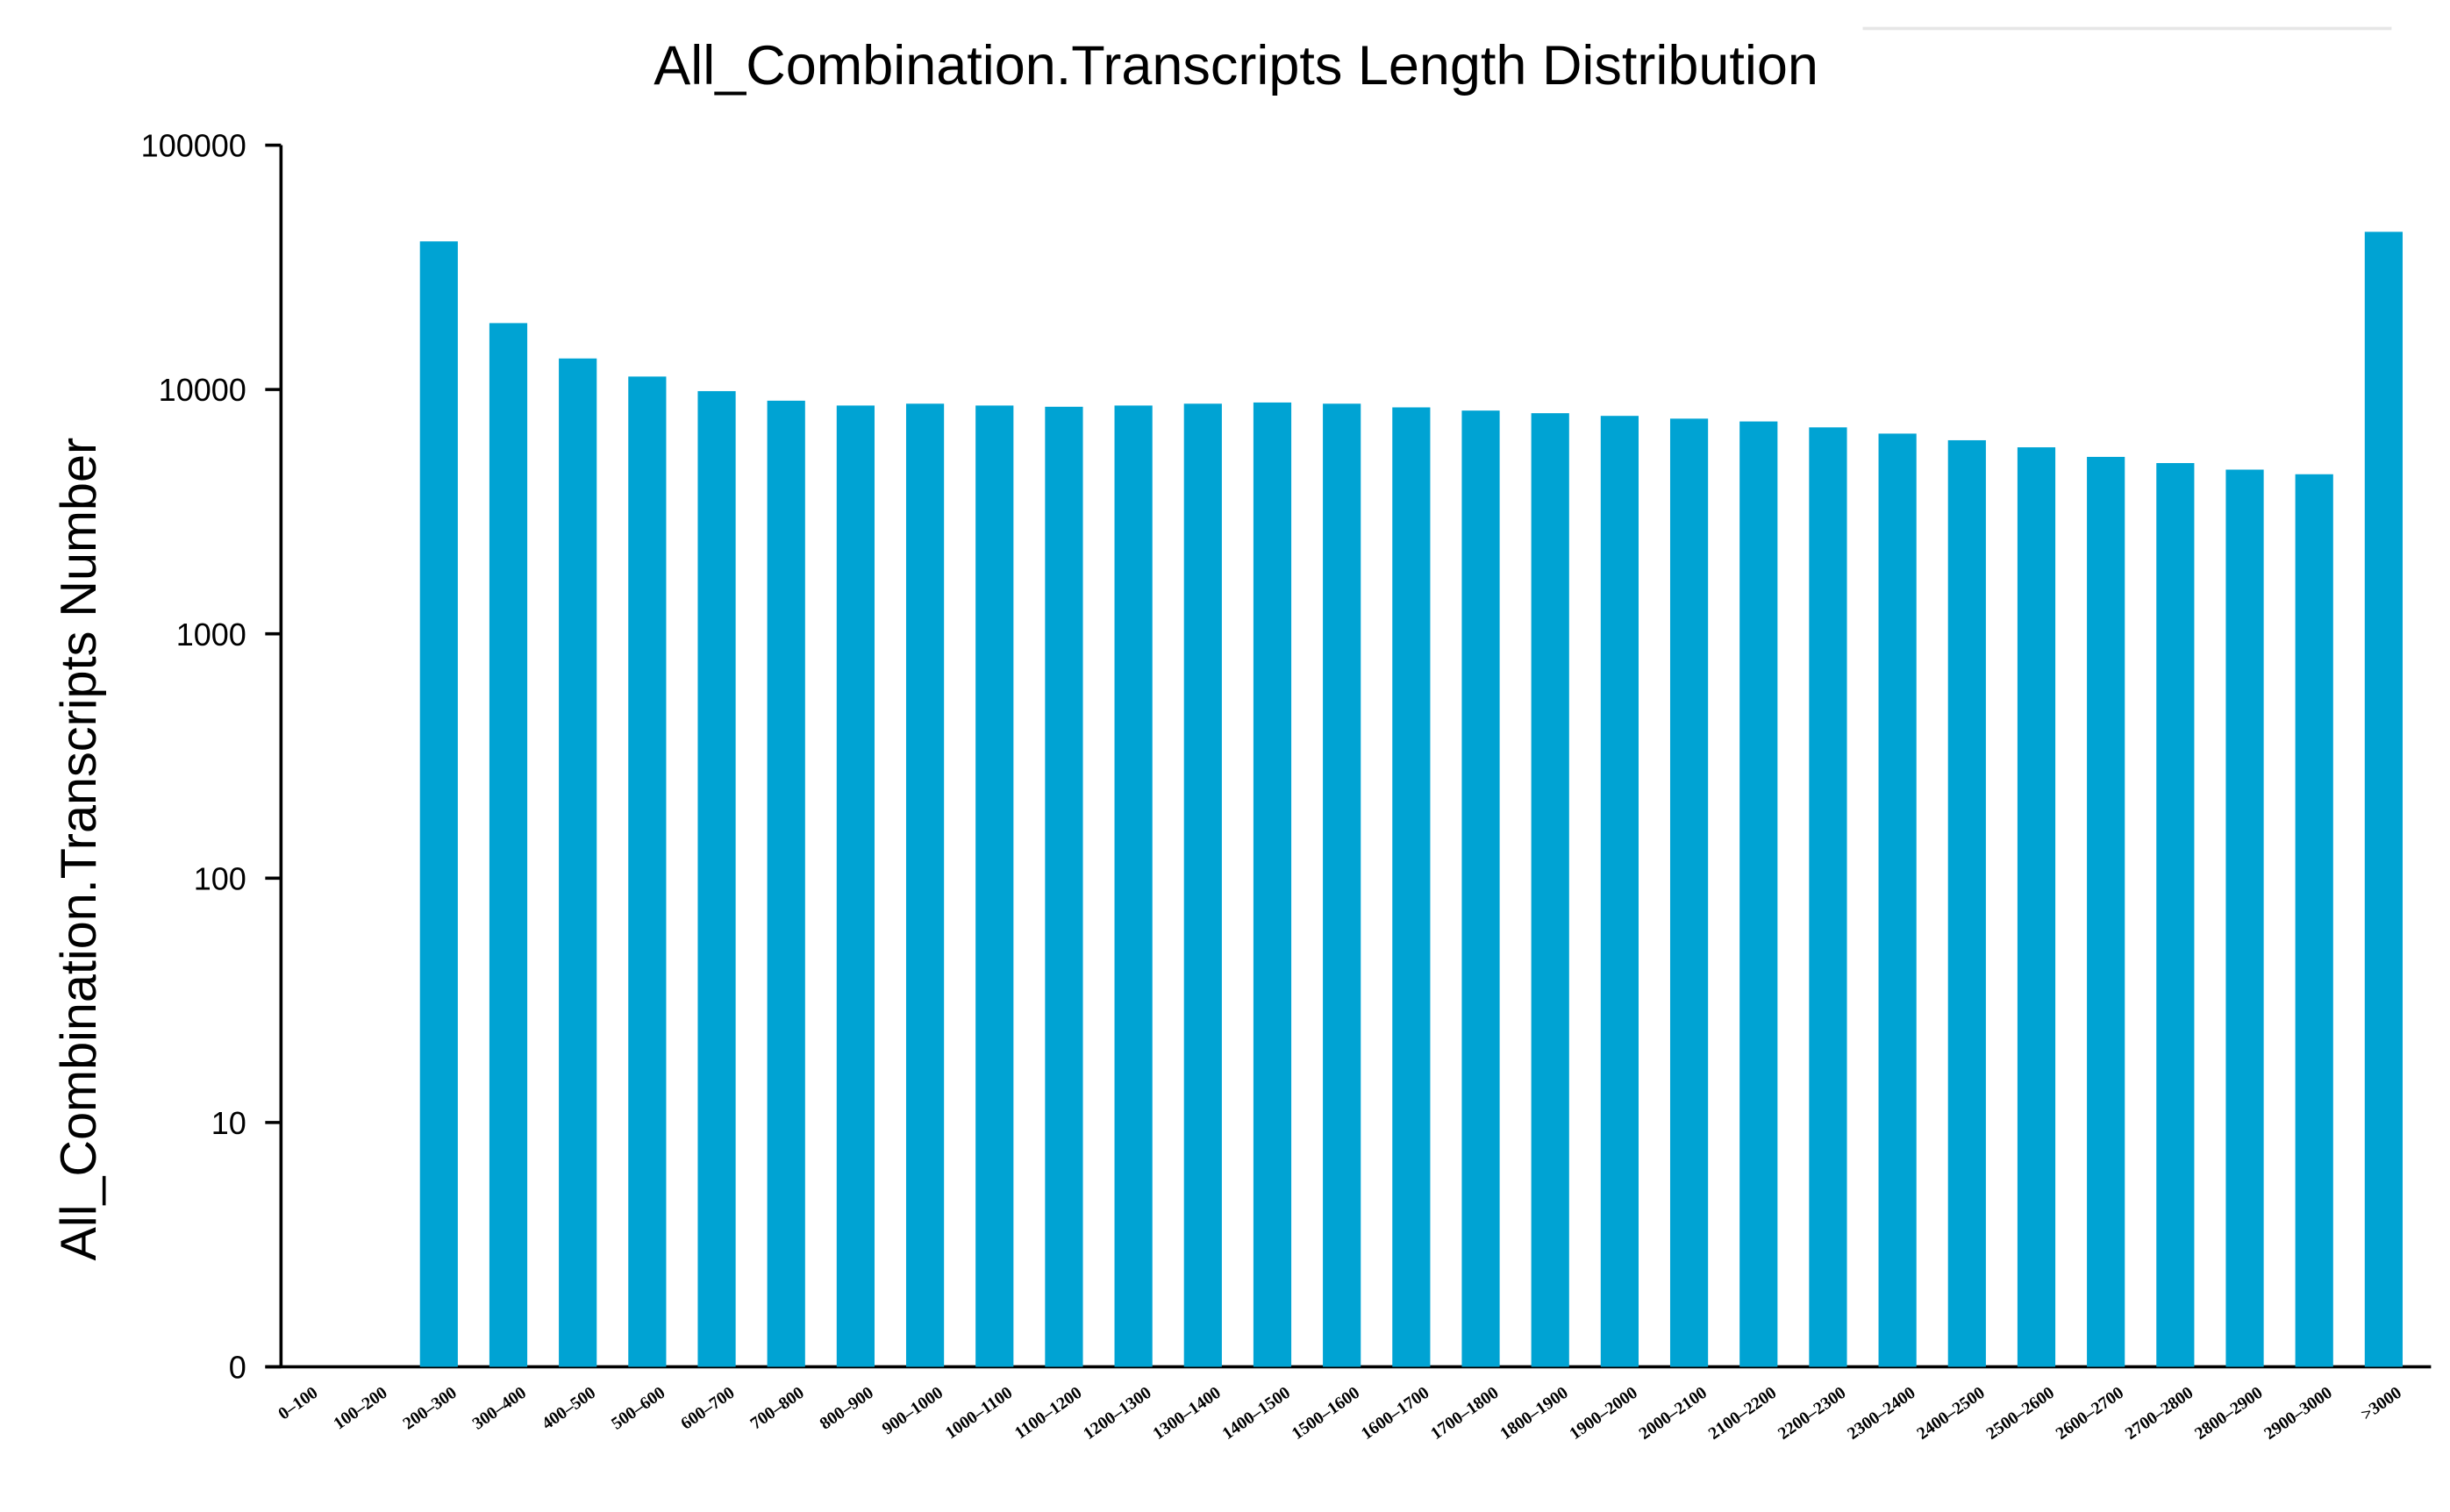 The width and height of the screenshot is (2450, 1512). Describe the element at coordinates (1673, 1413) in the screenshot. I see `x-tick-label: 2000–2100` at that location.